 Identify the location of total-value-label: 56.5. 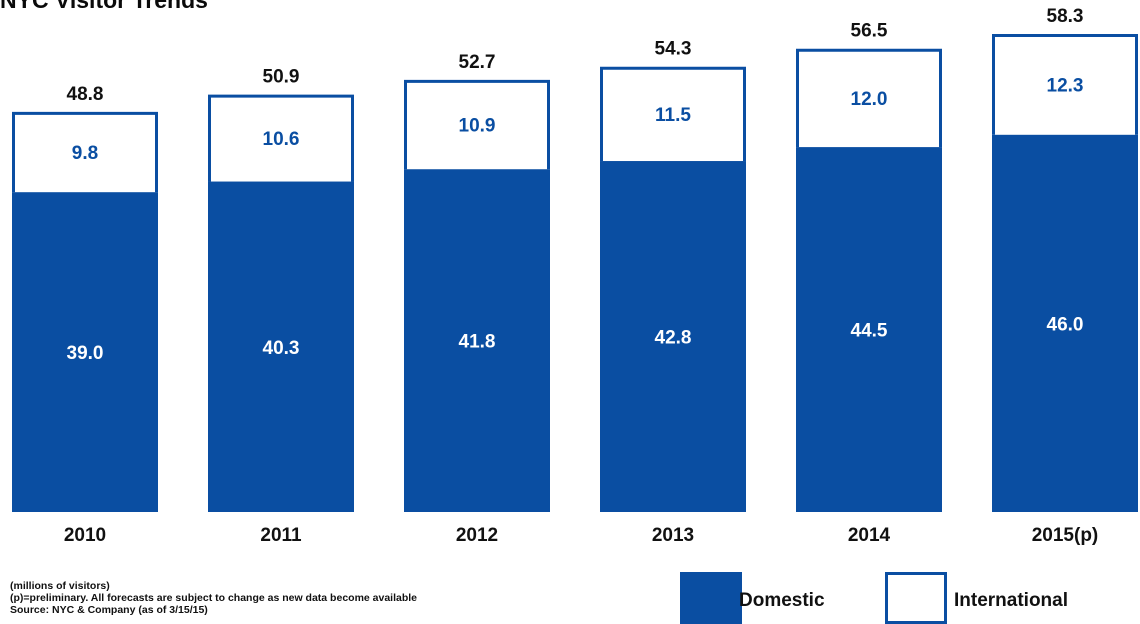
(869, 31).